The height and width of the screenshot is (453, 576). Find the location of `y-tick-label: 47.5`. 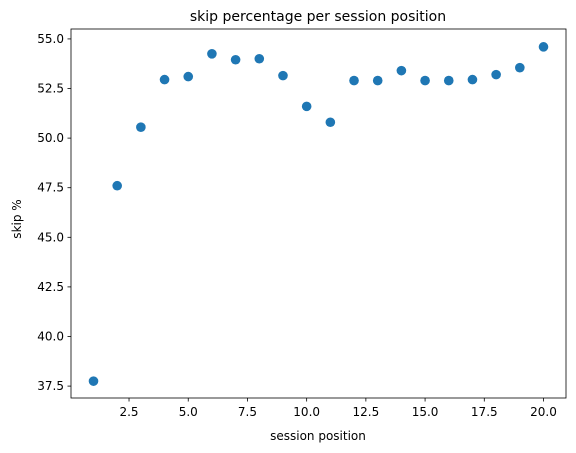

y-tick-label: 47.5 is located at coordinates (50, 188).